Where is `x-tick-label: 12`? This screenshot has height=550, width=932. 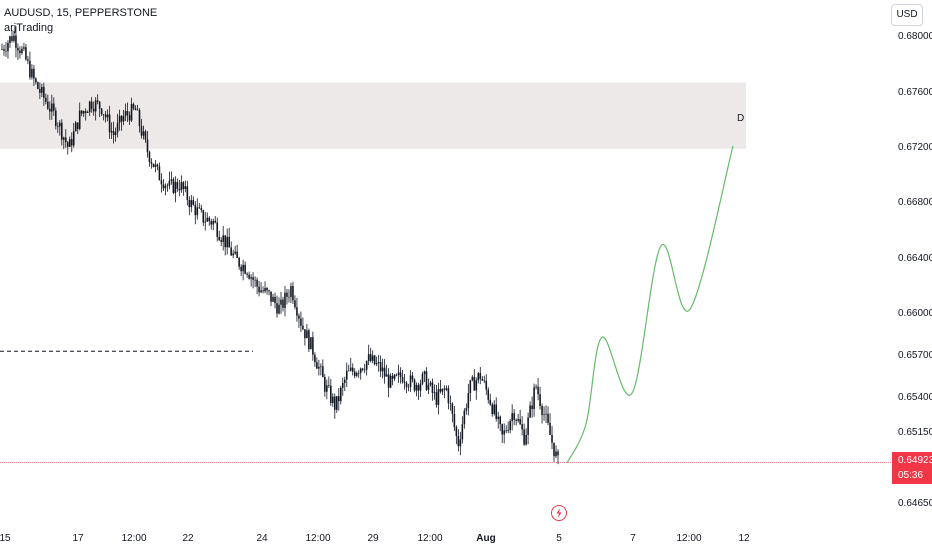
x-tick-label: 12 is located at coordinates (744, 538).